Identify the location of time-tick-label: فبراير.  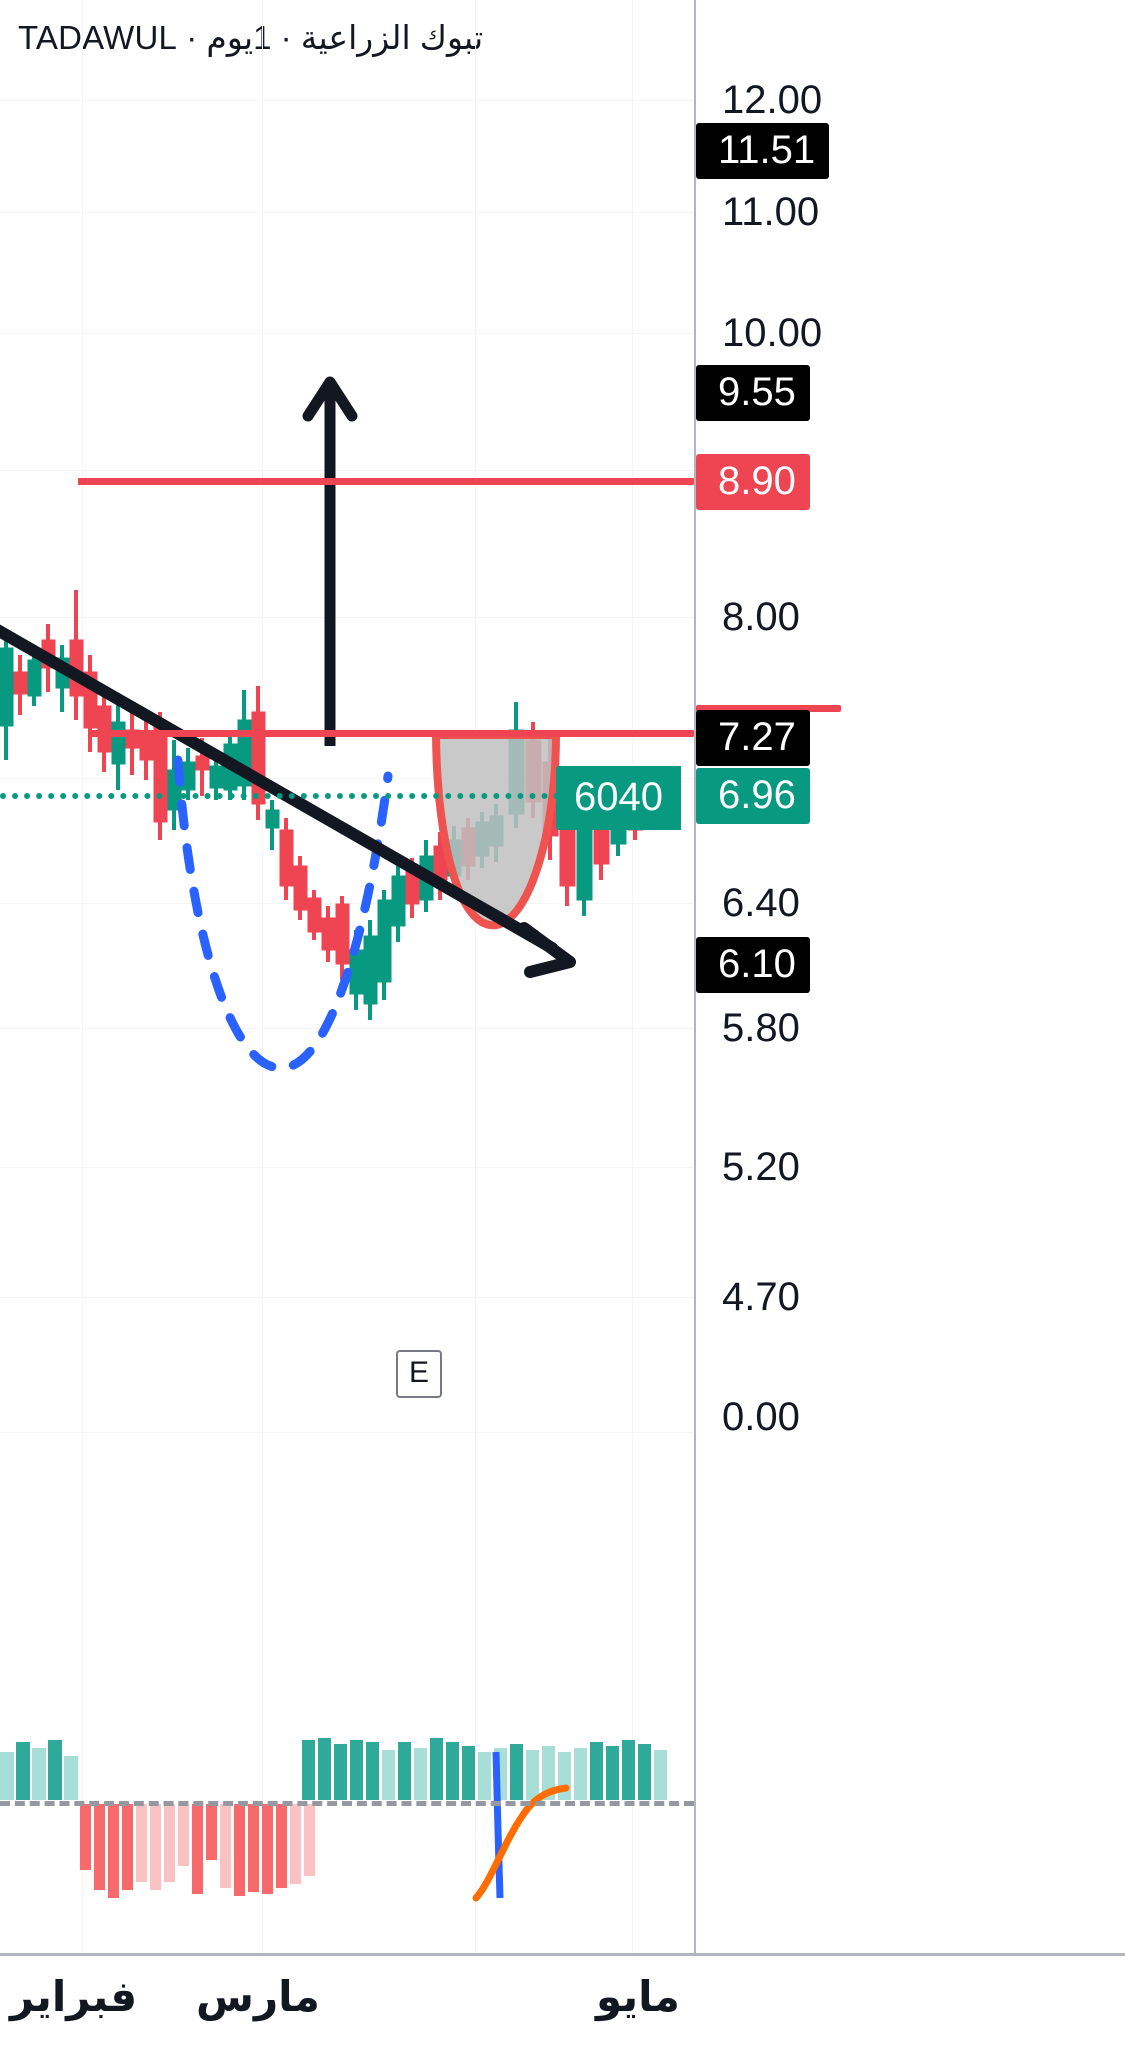
(74, 1996).